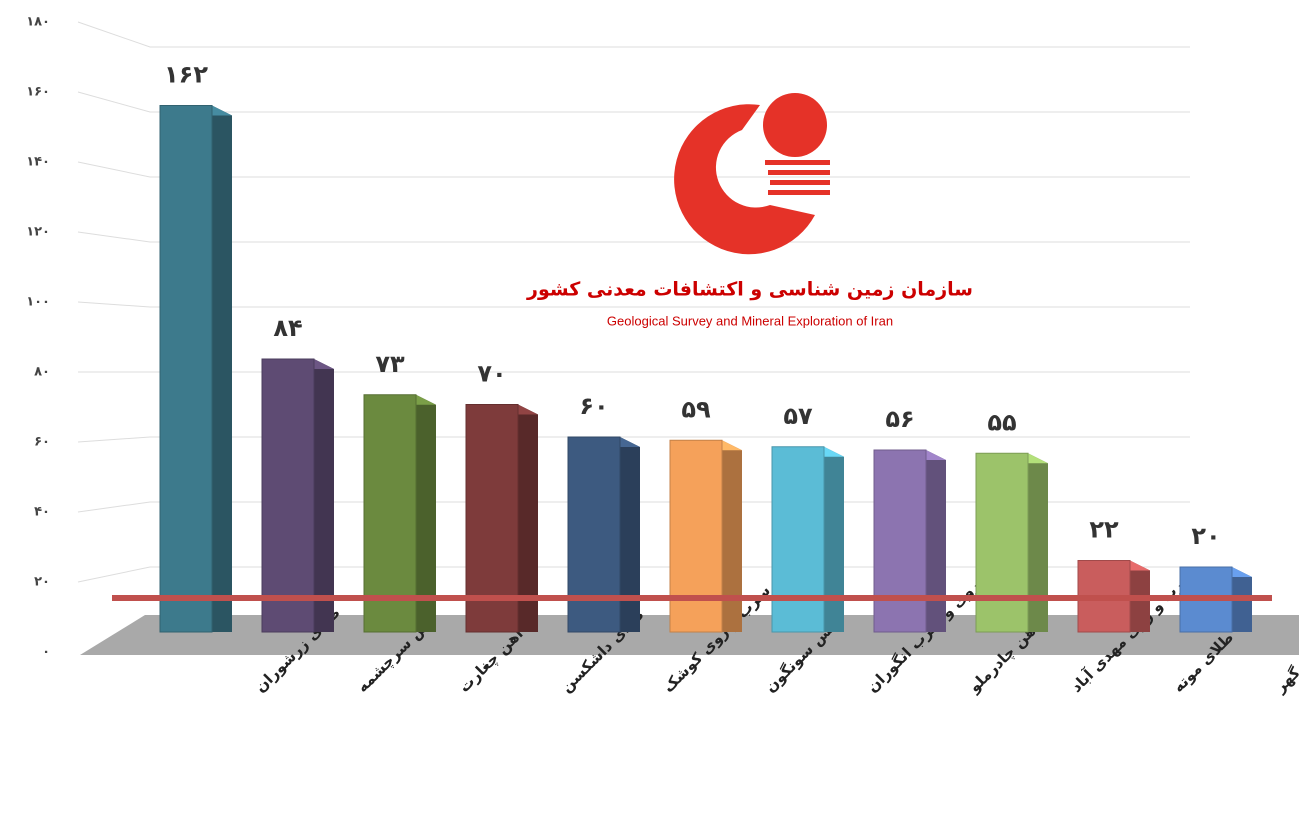  Describe the element at coordinates (287, 328) in the screenshot. I see `value-label: ۸۴` at that location.